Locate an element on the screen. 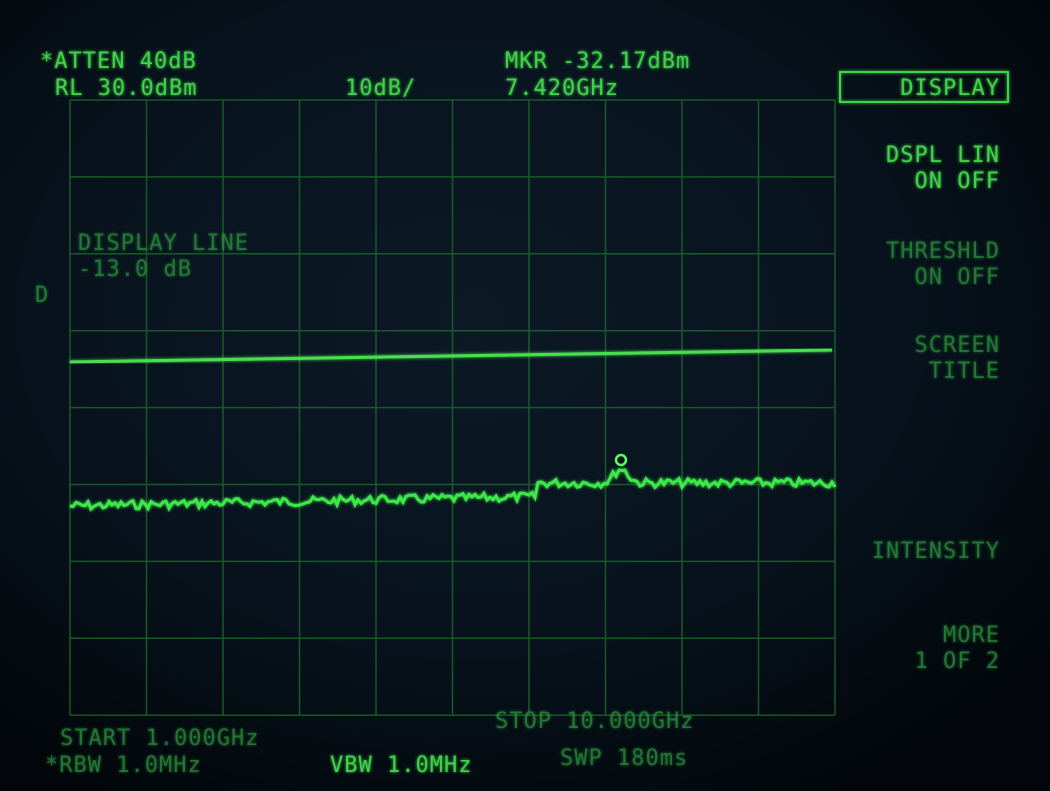  ref-level: RL 30.0dBm is located at coordinates (126, 88).